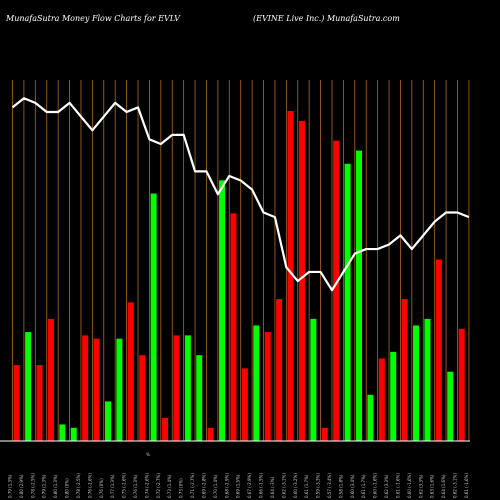 This screenshot has height=500, width=500. What do you see at coordinates (329, 485) in the screenshot?
I see `x-tick-label: 0.57 (-3.4%)` at bounding box center [329, 485].